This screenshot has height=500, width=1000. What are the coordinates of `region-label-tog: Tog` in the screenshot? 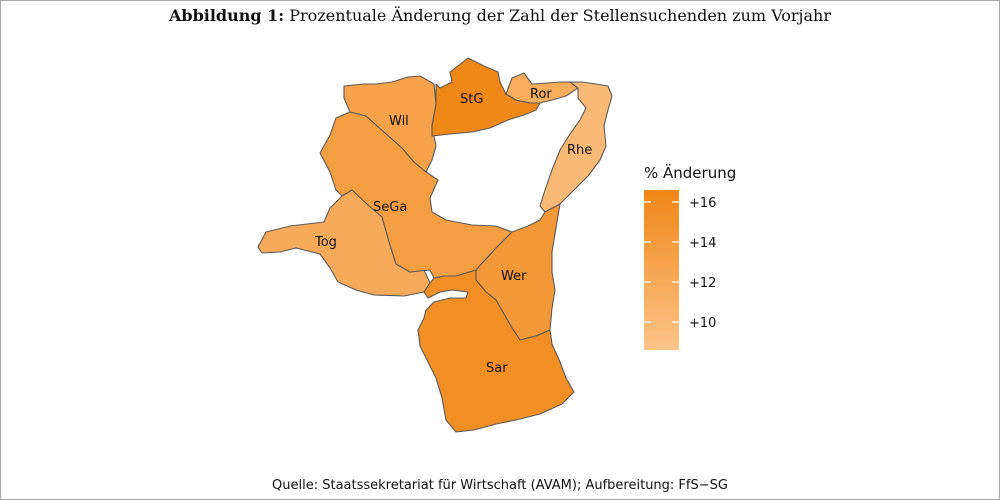 It's located at (325, 242).